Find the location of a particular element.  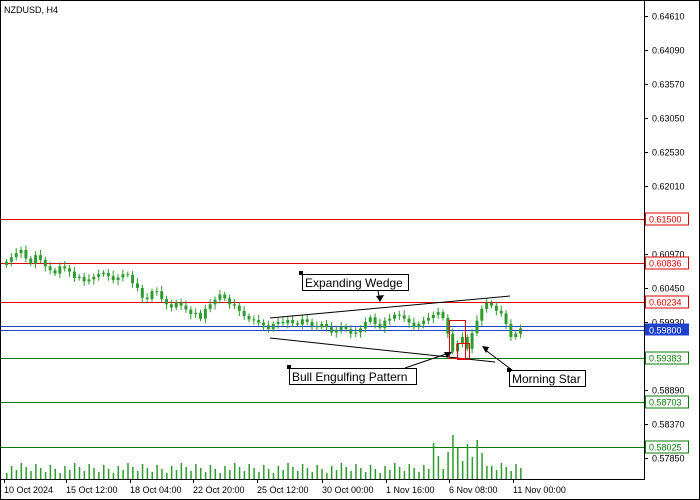

annotation-expanding-wedge-text: Expanding Wedge is located at coordinates (354, 283).